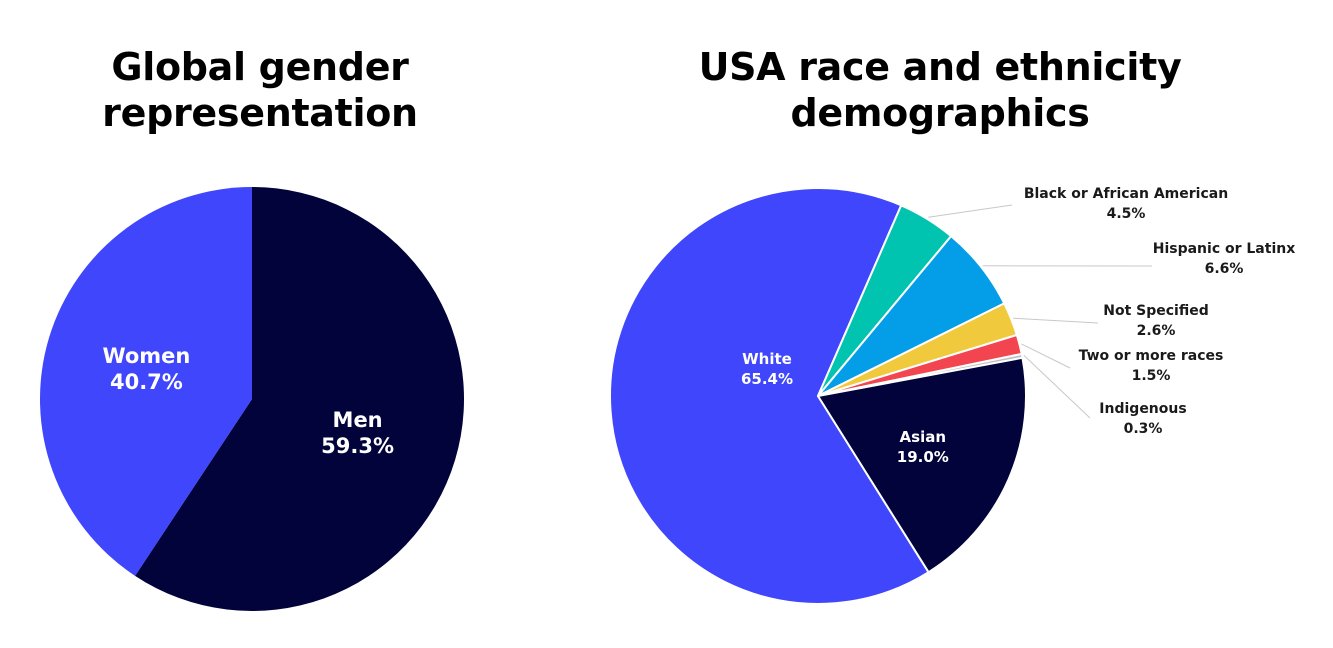  Describe the element at coordinates (767, 359) in the screenshot. I see `slice-label-white: White` at that location.